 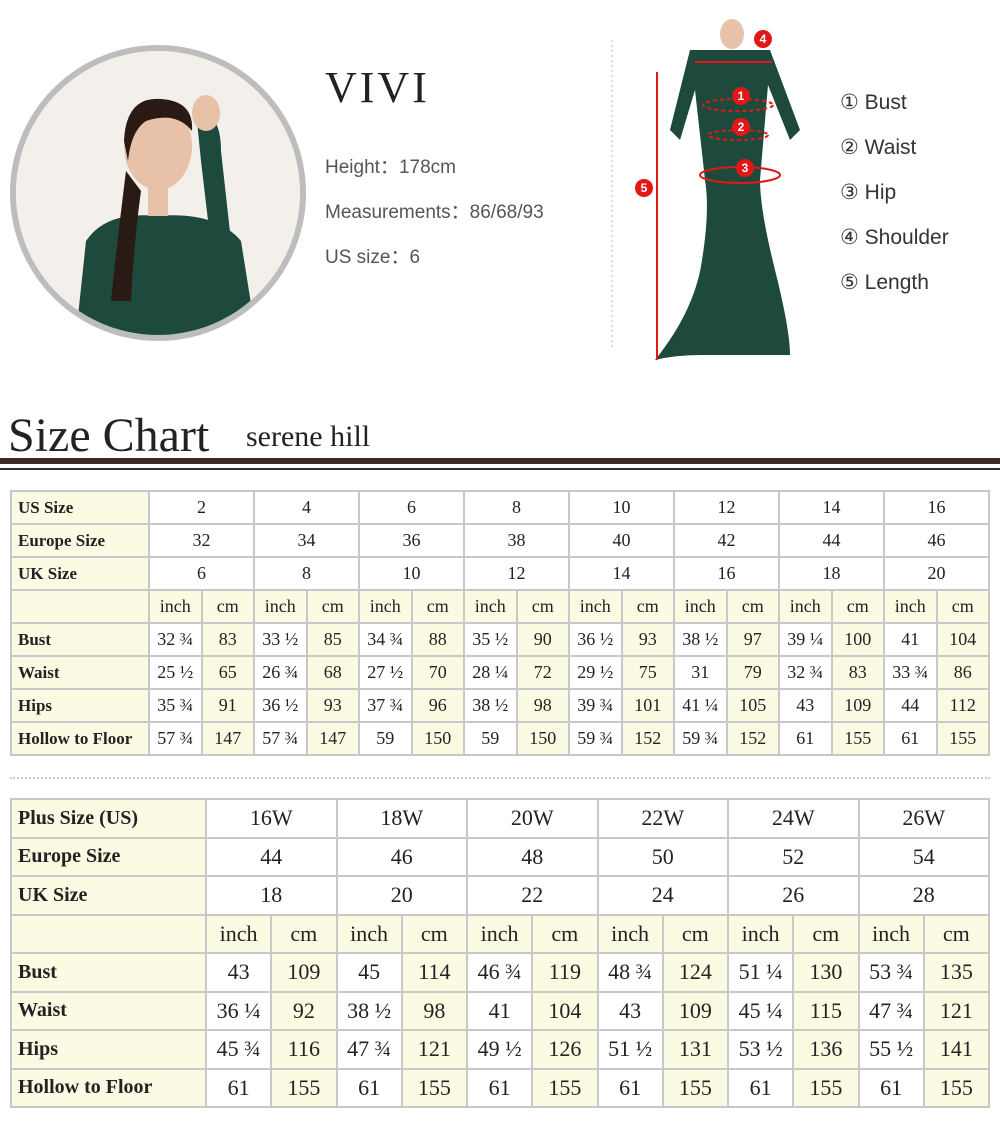 What do you see at coordinates (857, 672) in the screenshot?
I see `cm-cell: 83` at bounding box center [857, 672].